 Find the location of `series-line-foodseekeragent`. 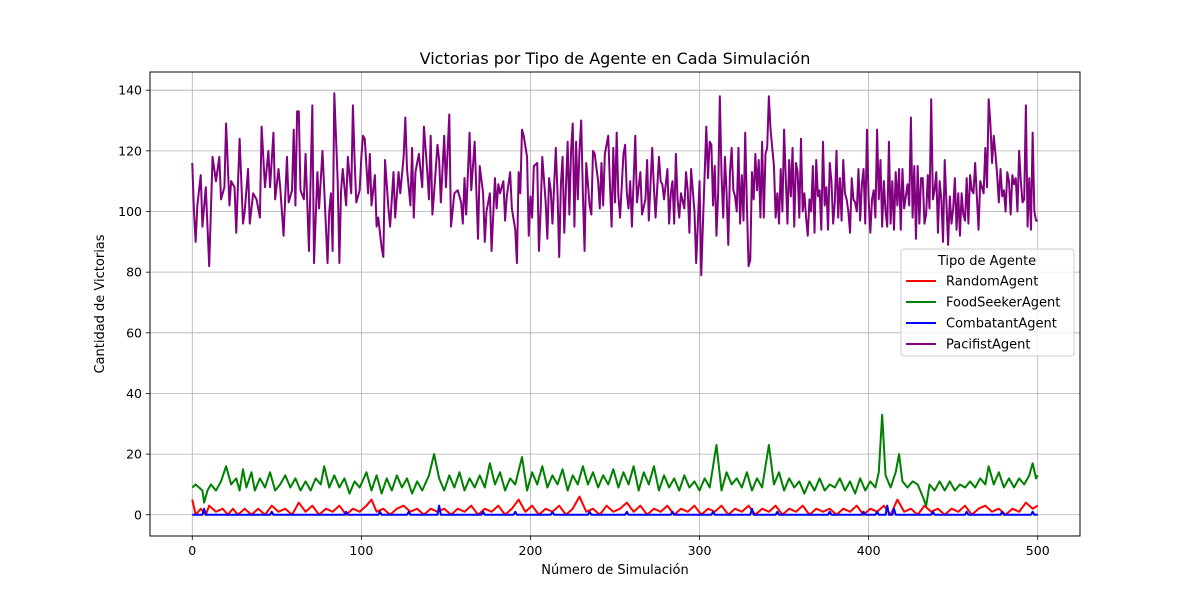

series-line-foodseekeragent is located at coordinates (615, 460).